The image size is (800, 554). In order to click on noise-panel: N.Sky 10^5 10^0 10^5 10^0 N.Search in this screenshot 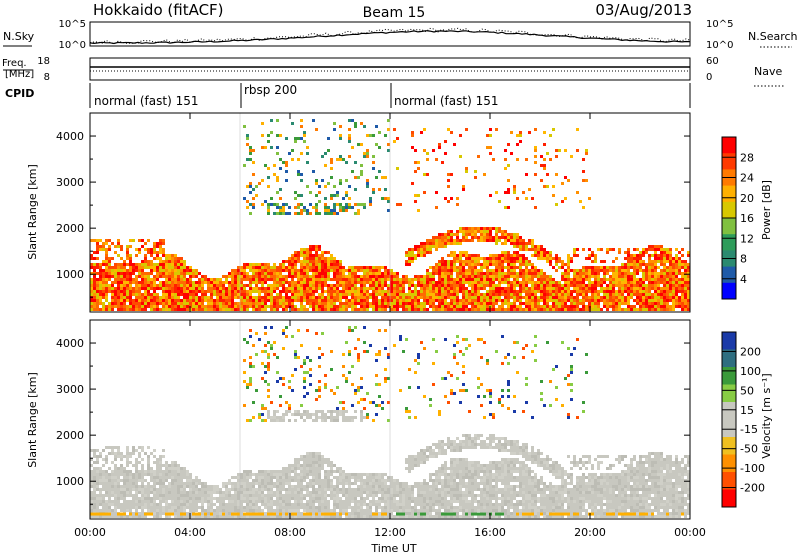, I will do `click(400, 35)`.